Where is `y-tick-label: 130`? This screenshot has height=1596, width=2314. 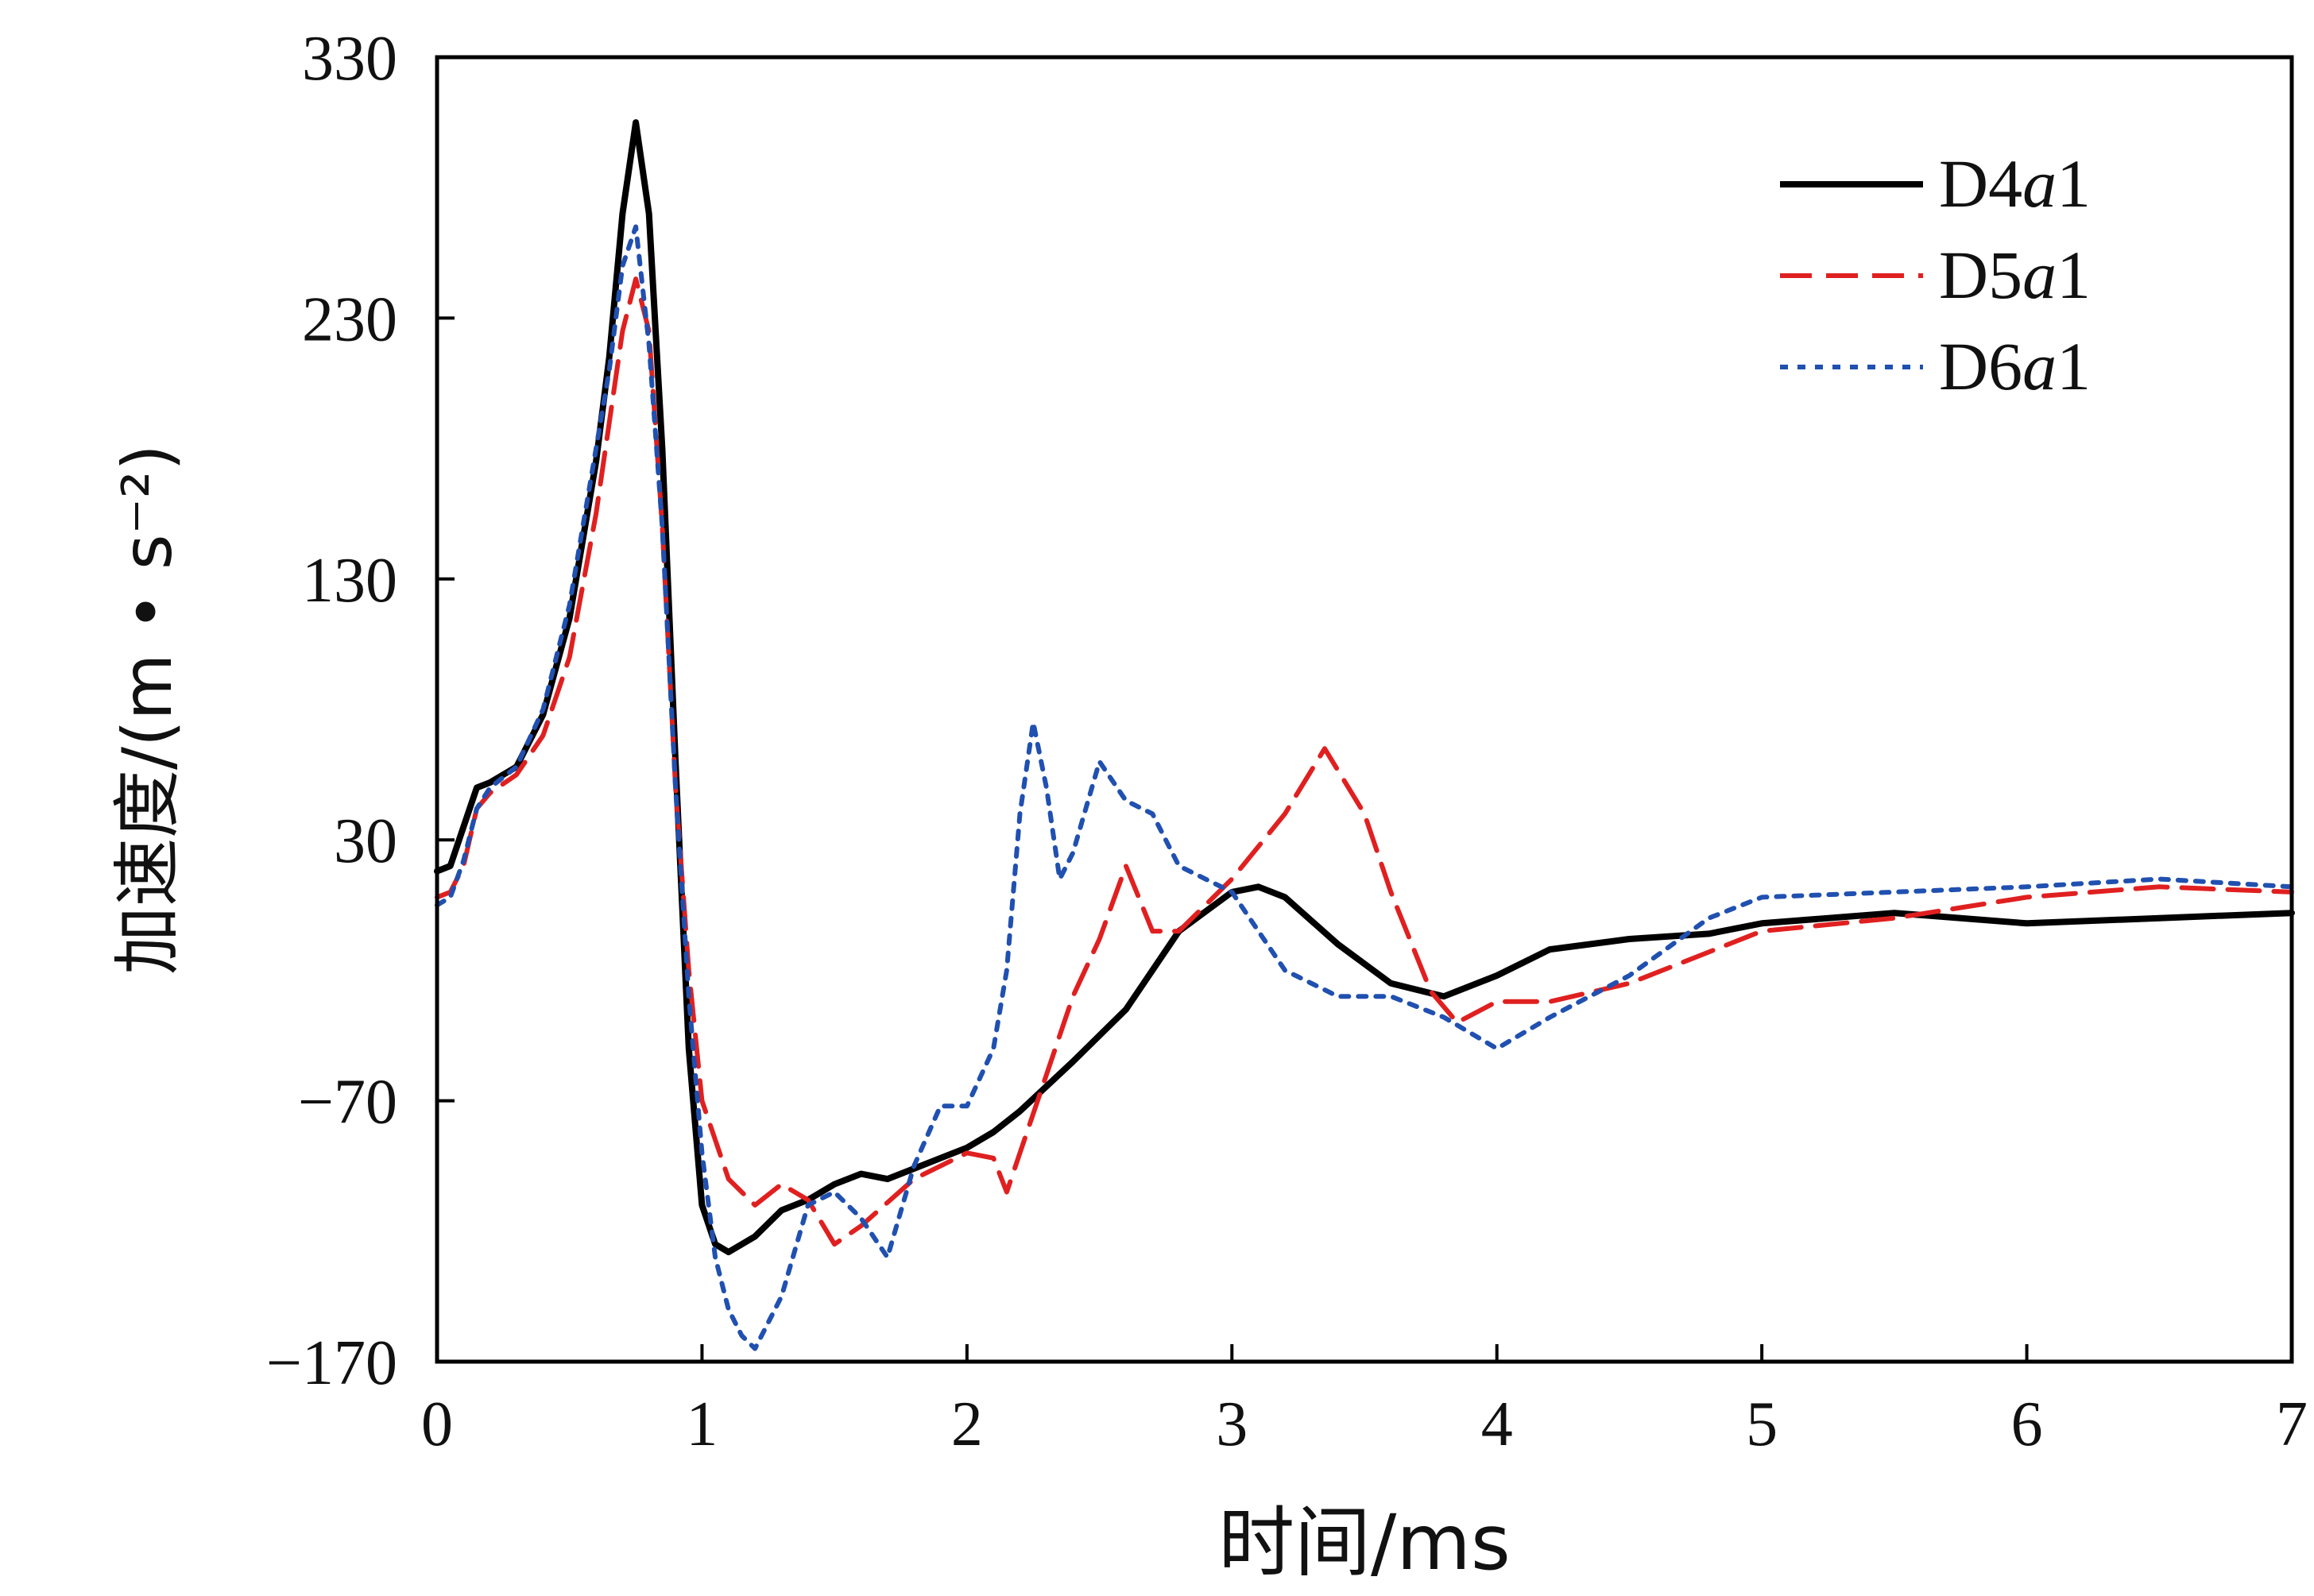
y-tick-label: 130 is located at coordinates (349, 581).